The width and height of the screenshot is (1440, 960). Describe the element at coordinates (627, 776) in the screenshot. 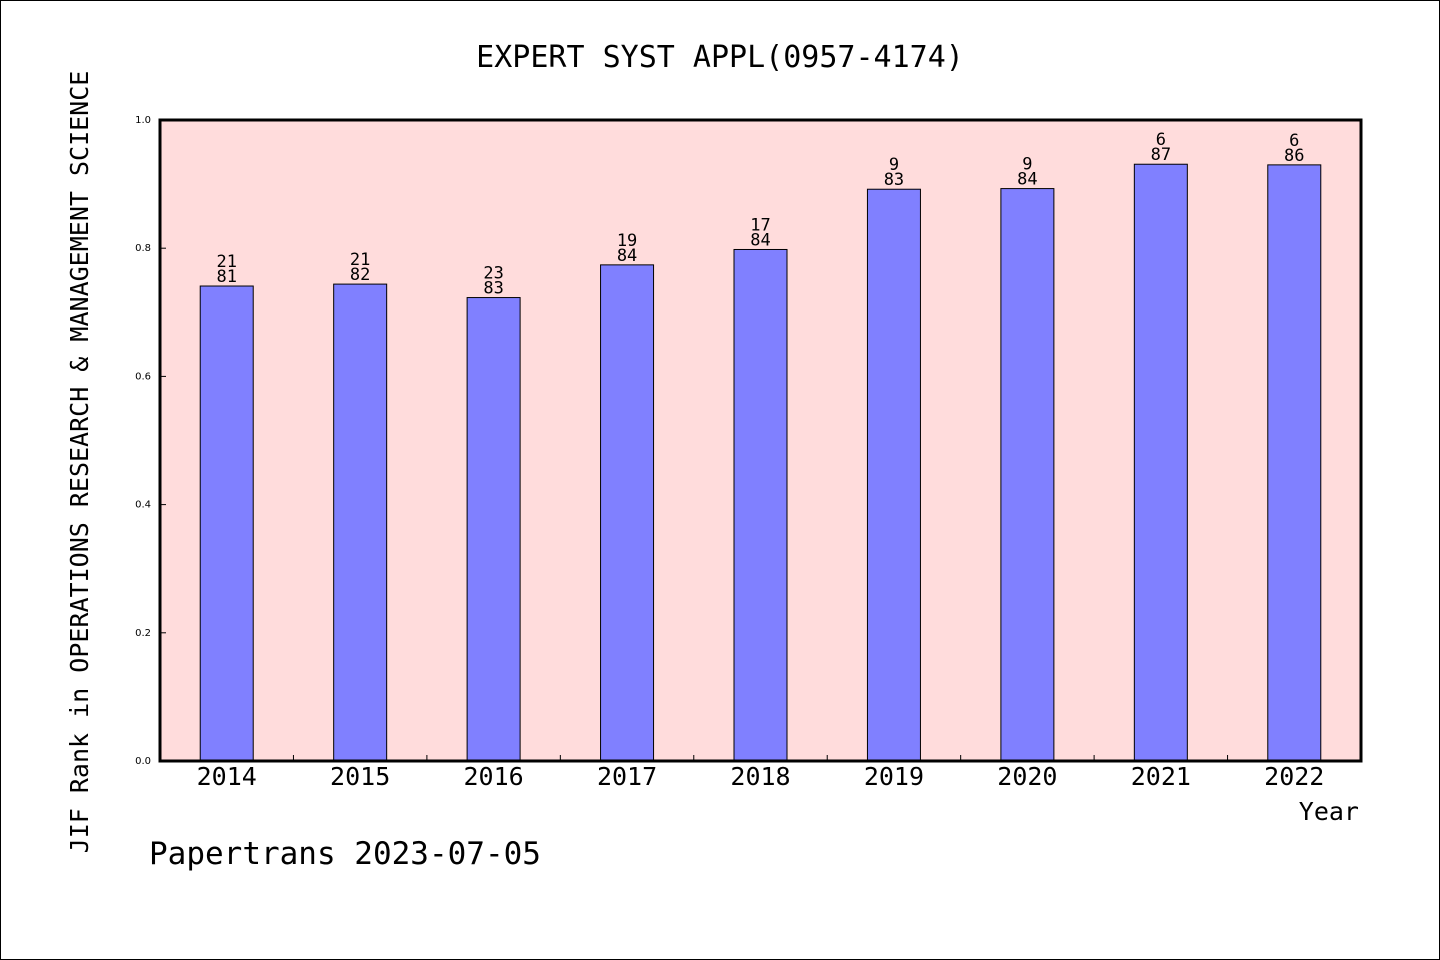

I see `x-tick-label: 2017` at that location.